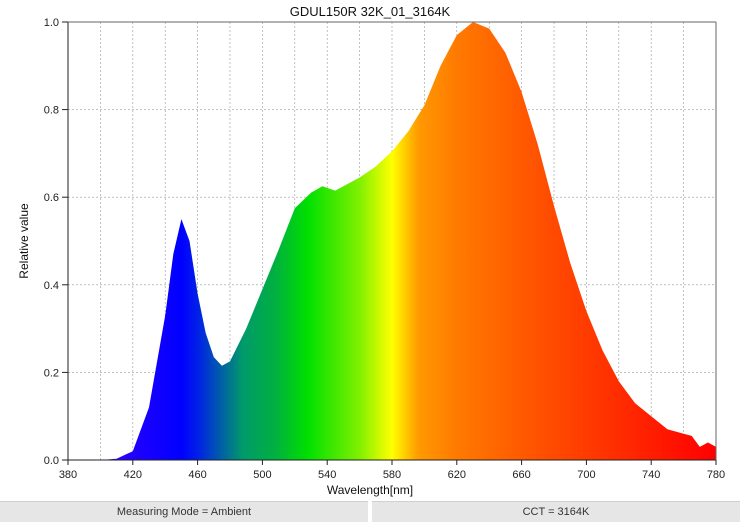 This screenshot has height=522, width=740. I want to click on x-tick-label: 500, so click(262, 475).